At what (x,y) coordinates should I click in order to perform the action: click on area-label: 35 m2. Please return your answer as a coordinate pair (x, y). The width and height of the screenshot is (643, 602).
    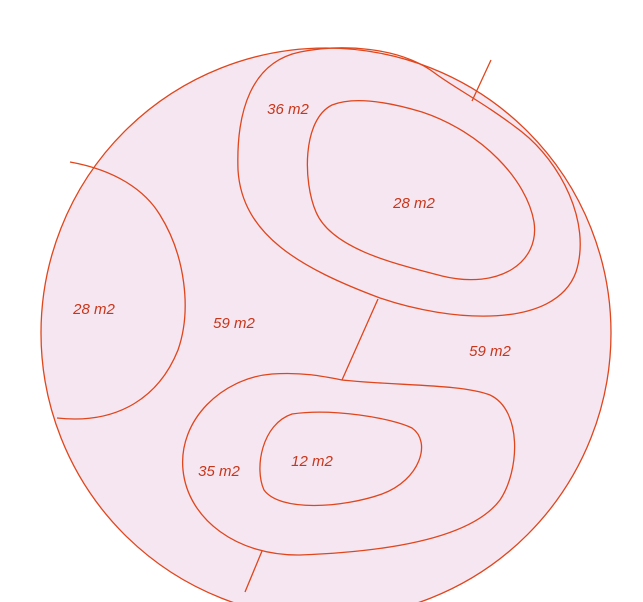
    Looking at the image, I should click on (219, 471).